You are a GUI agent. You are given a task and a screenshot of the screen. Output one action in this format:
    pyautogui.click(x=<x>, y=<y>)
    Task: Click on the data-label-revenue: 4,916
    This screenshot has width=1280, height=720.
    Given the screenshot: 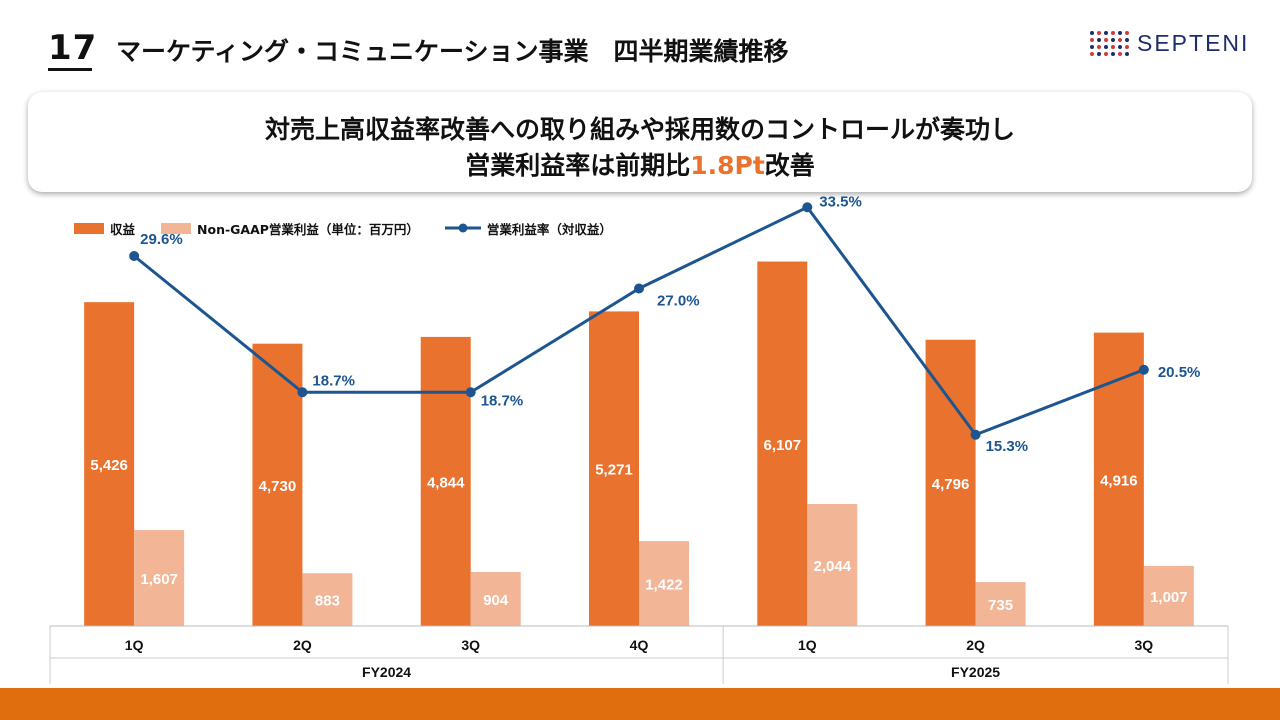 What is the action you would take?
    pyautogui.click(x=1119, y=480)
    